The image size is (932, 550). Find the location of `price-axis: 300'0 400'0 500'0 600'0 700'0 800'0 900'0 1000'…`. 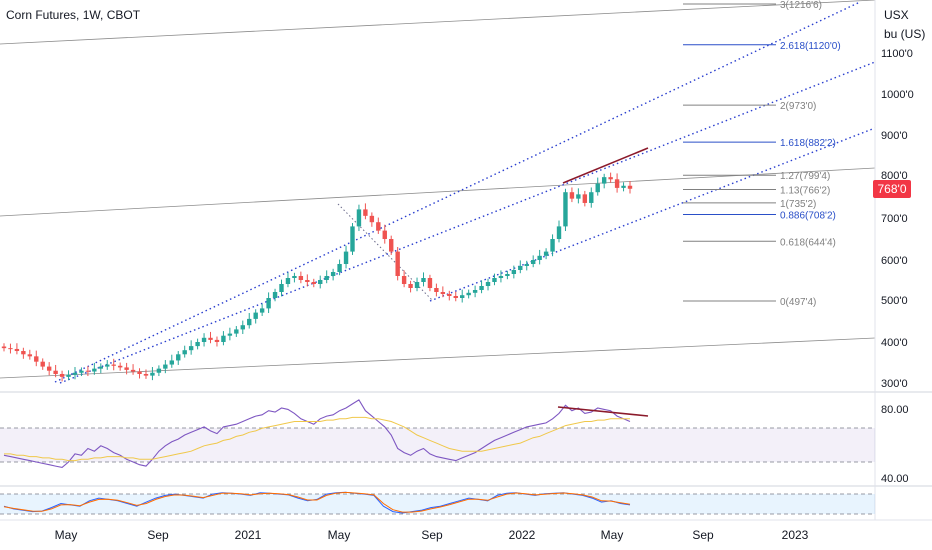

price-axis: 300'0 400'0 500'0 600'0 700'0 800'0 900'0 1000'… is located at coordinates (897, 219).